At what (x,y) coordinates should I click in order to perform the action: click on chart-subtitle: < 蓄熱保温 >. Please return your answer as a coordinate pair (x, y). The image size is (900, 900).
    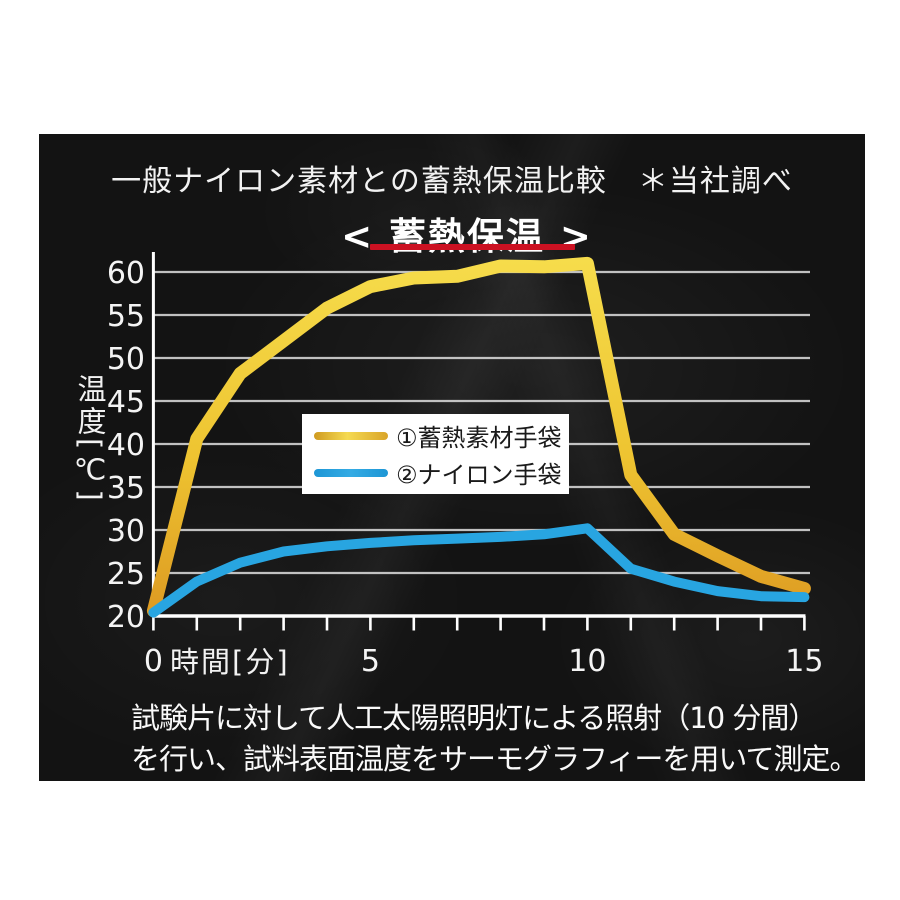
    Looking at the image, I should click on (467, 236).